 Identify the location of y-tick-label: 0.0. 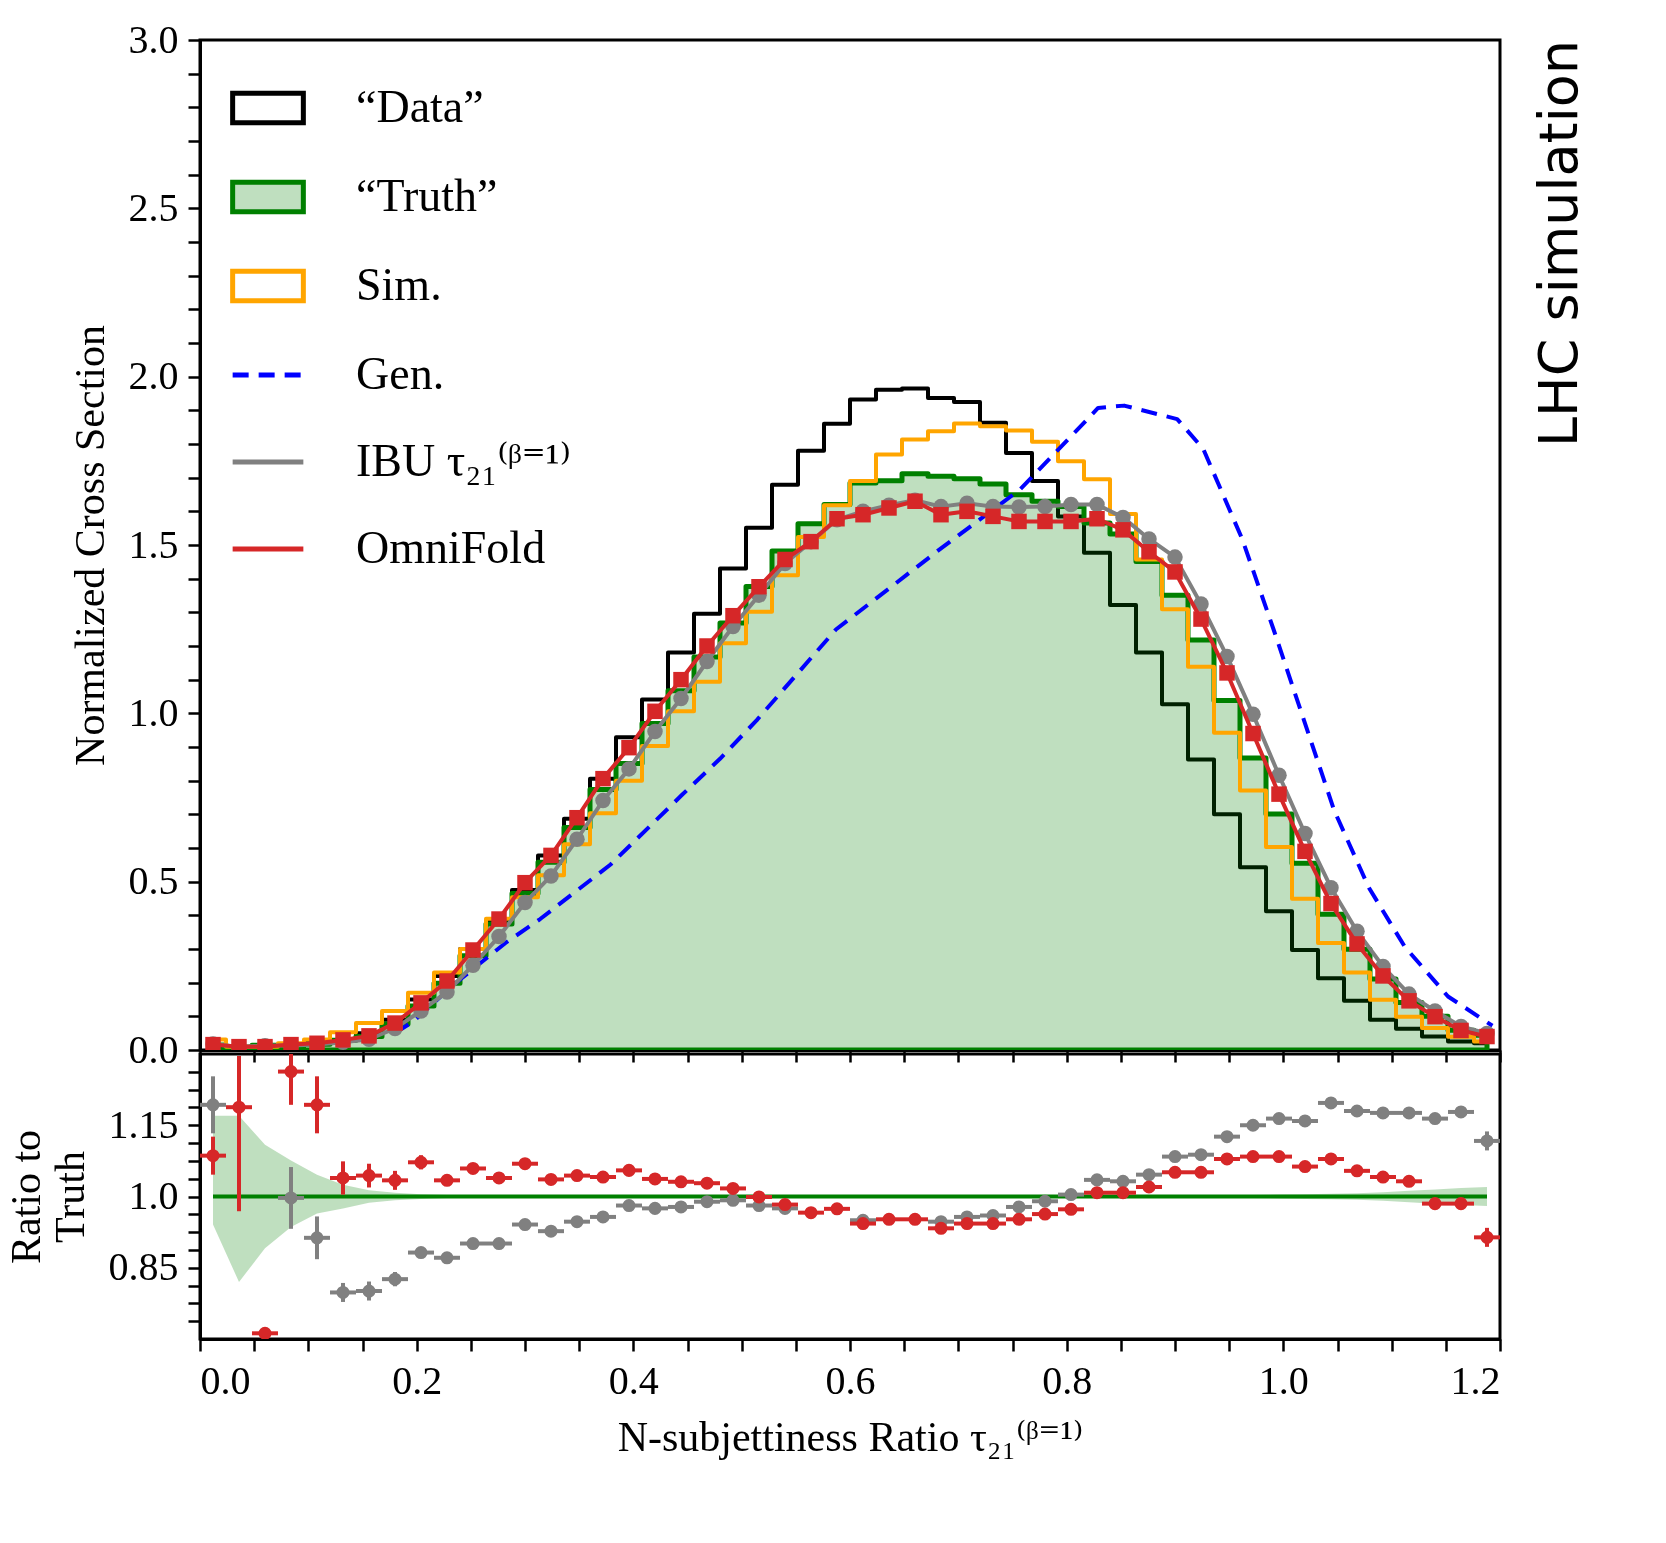
(153, 1049).